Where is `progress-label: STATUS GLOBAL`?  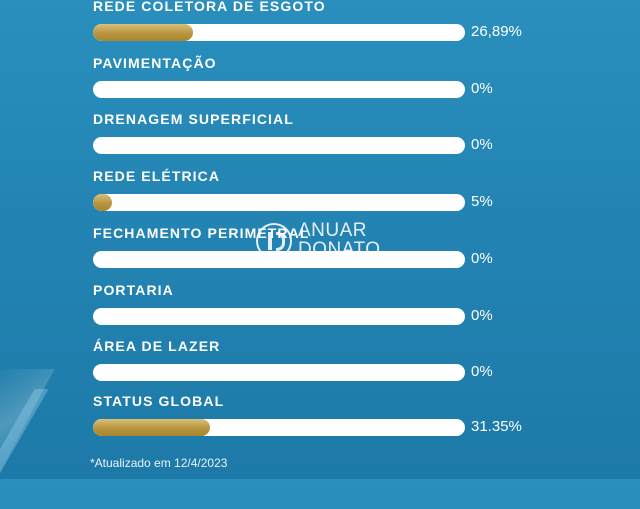
progress-label: STATUS GLOBAL is located at coordinates (159, 401).